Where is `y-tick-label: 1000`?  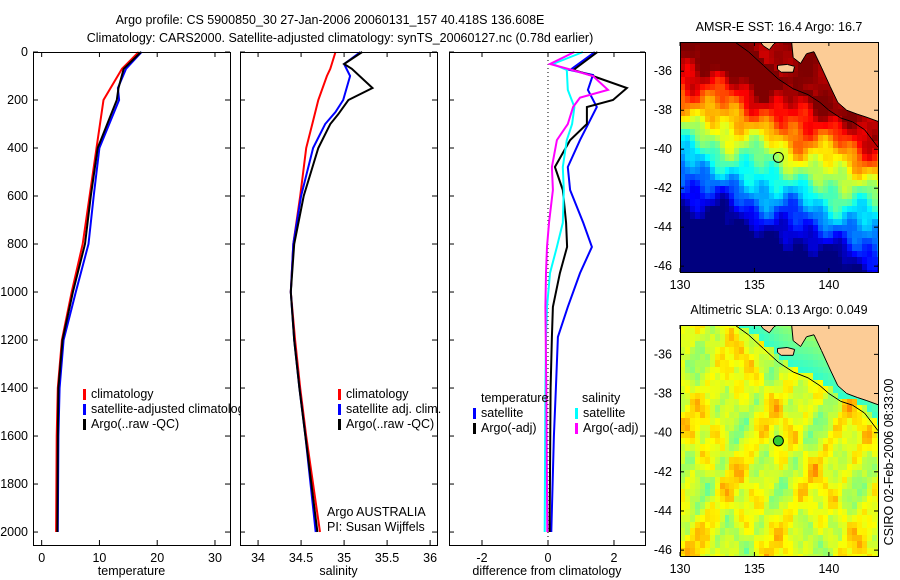
y-tick-label: 1000 is located at coordinates (14, 292).